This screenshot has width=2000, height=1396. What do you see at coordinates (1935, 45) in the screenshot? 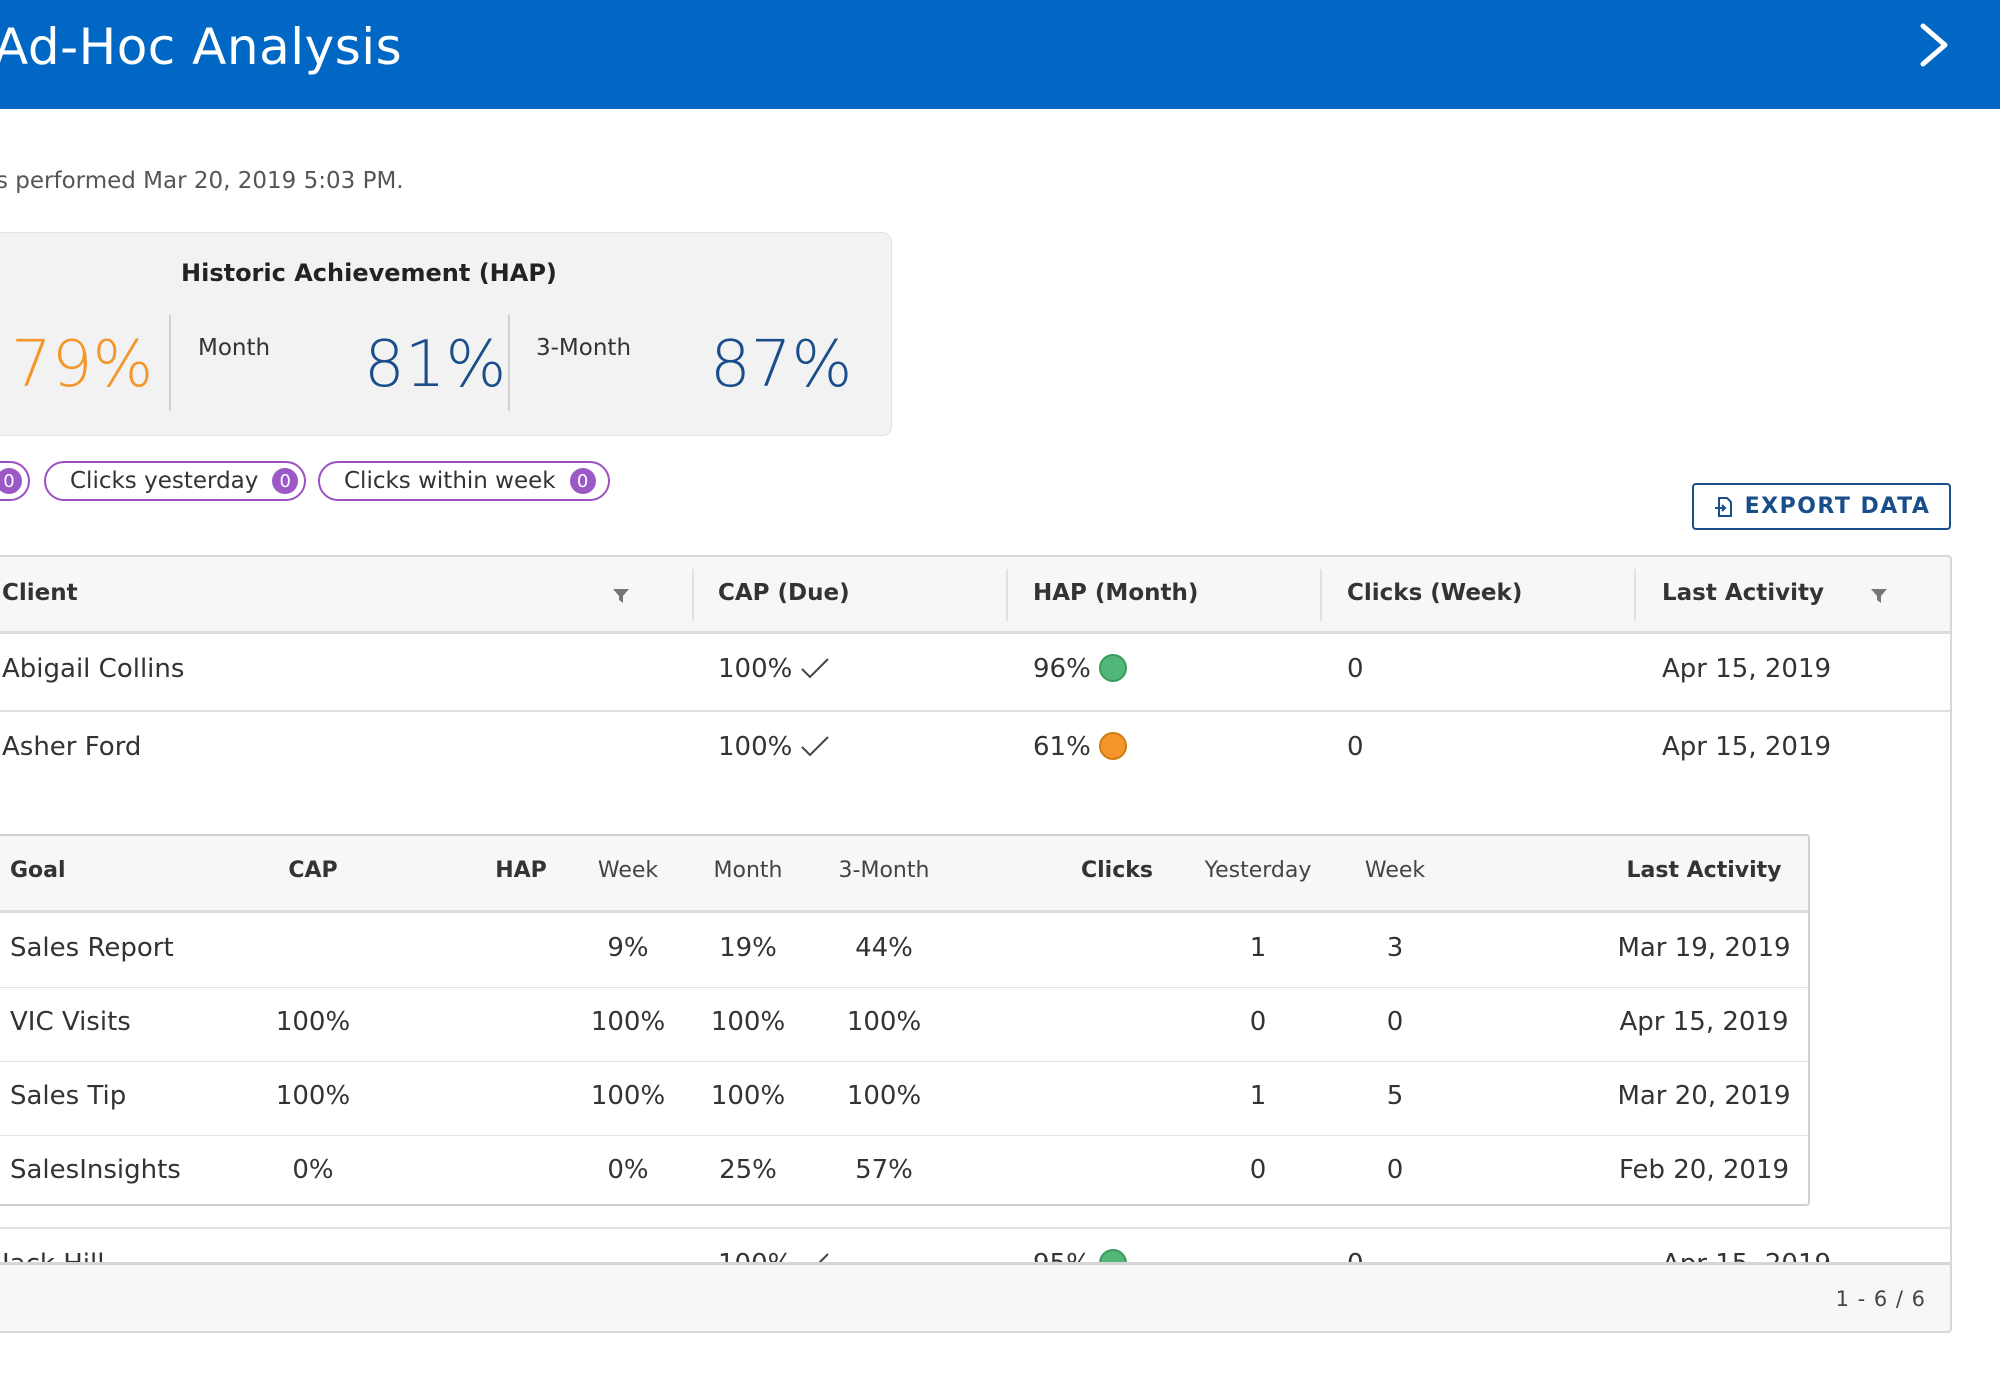
I see `chevron-right-icon` at bounding box center [1935, 45].